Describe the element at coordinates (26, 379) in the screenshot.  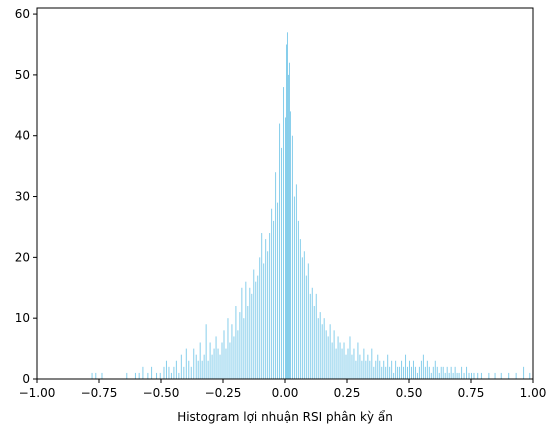
I see `y-tick-label: 0` at that location.